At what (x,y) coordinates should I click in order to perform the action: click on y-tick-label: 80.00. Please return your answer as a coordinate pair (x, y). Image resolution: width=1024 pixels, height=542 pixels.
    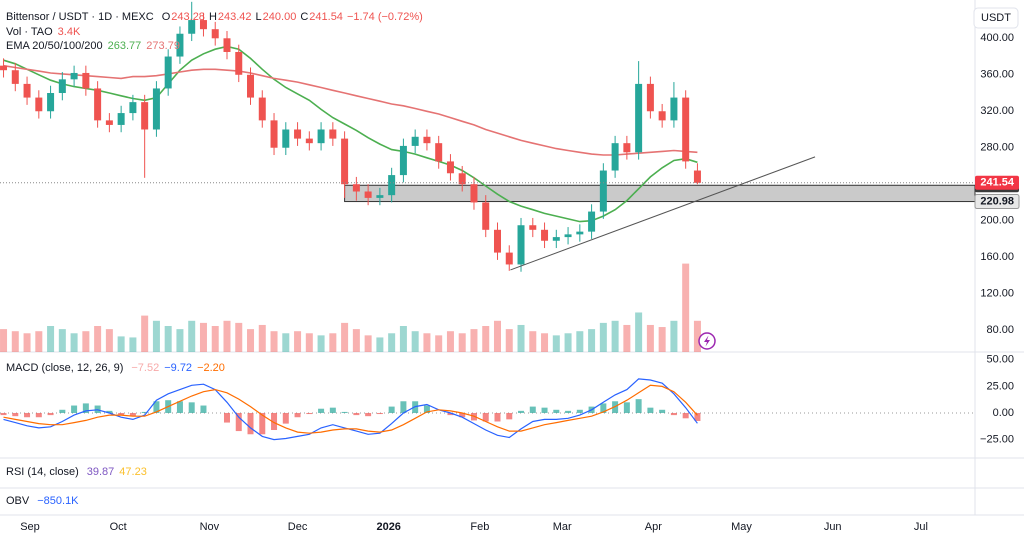
    Looking at the image, I should click on (1000, 330).